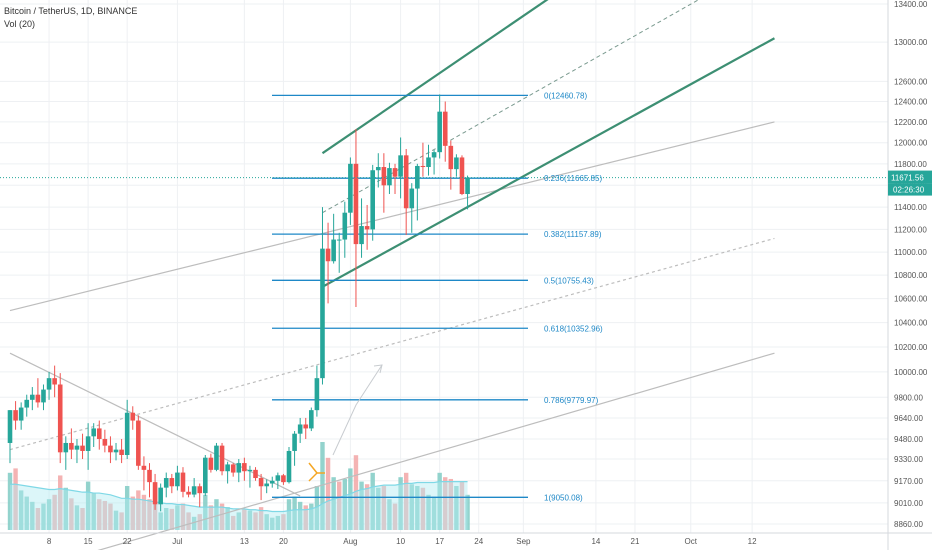 This screenshot has width=932, height=550. I want to click on volume-pane, so click(238, 486).